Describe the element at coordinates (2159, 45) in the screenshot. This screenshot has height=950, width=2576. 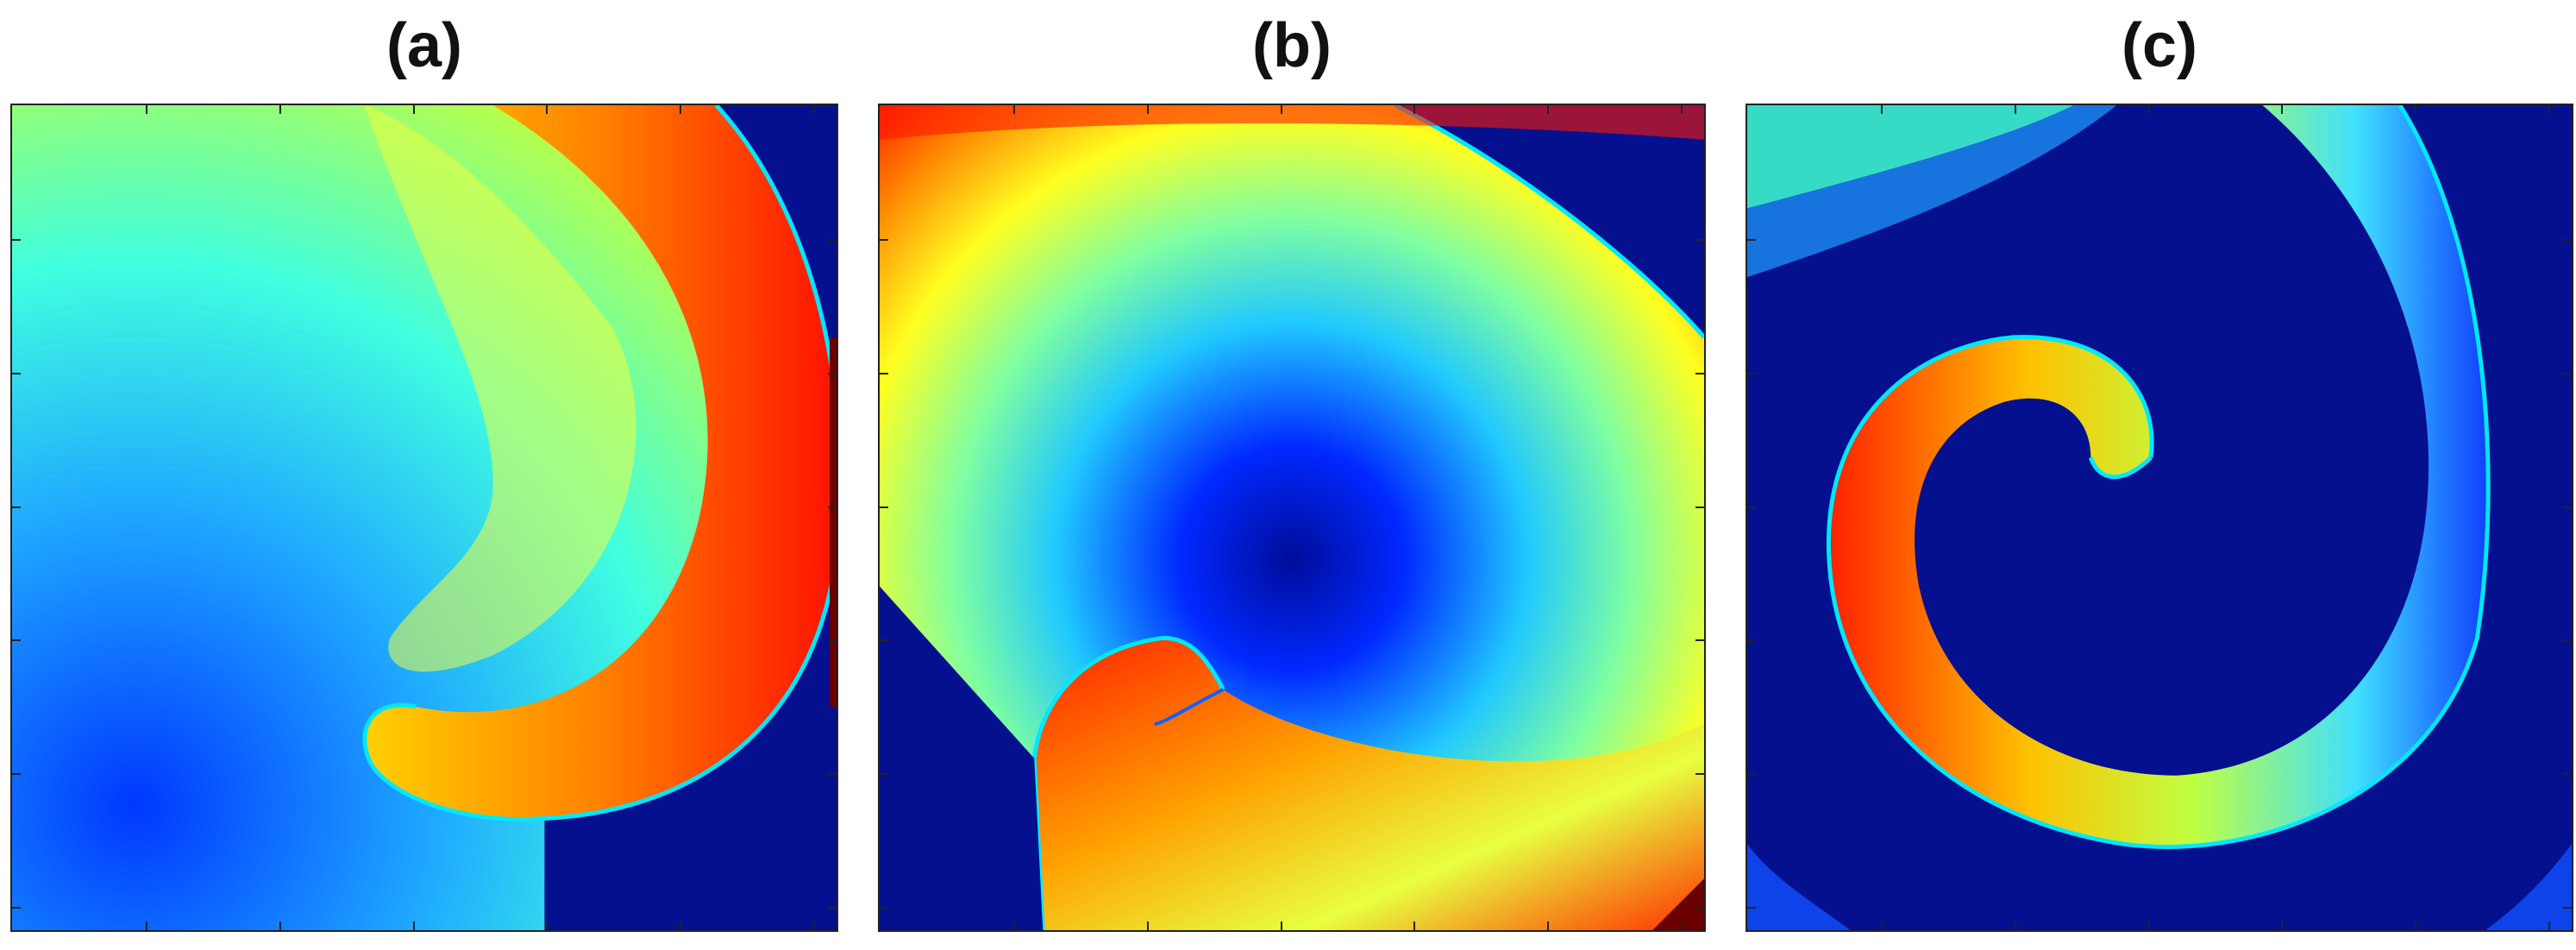
I see `panel-label: (c)` at that location.